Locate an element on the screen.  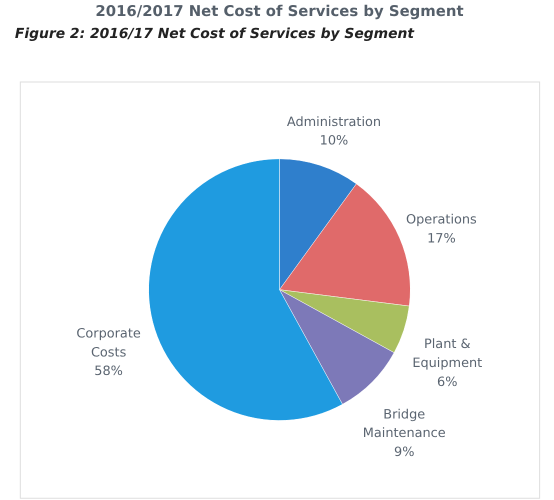
slice-label: Administration is located at coordinates (334, 122).